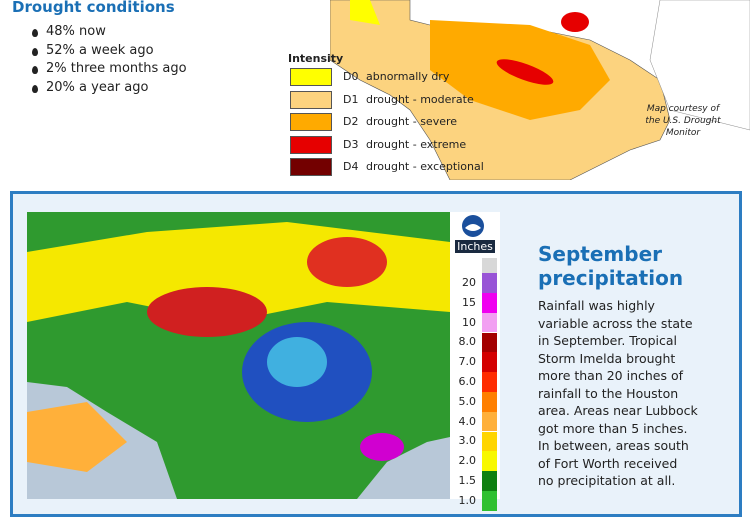 This screenshot has width=750, height=517. I want to click on section-text: in September. Tropical, so click(607, 340).